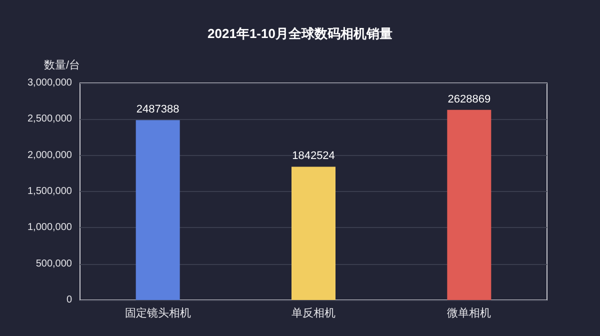 The image size is (600, 336). What do you see at coordinates (314, 313) in the screenshot?
I see `x-tick-label: 单反相机` at bounding box center [314, 313].